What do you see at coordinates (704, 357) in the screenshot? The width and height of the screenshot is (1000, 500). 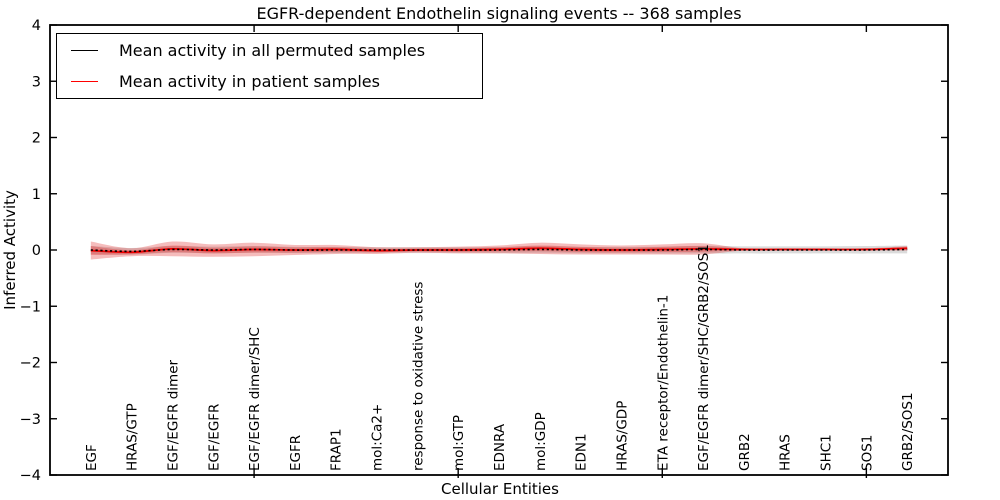 I see `x-category-label: EGF/EGFR dimer/SHC/GRB2/SOS1` at bounding box center [704, 357].